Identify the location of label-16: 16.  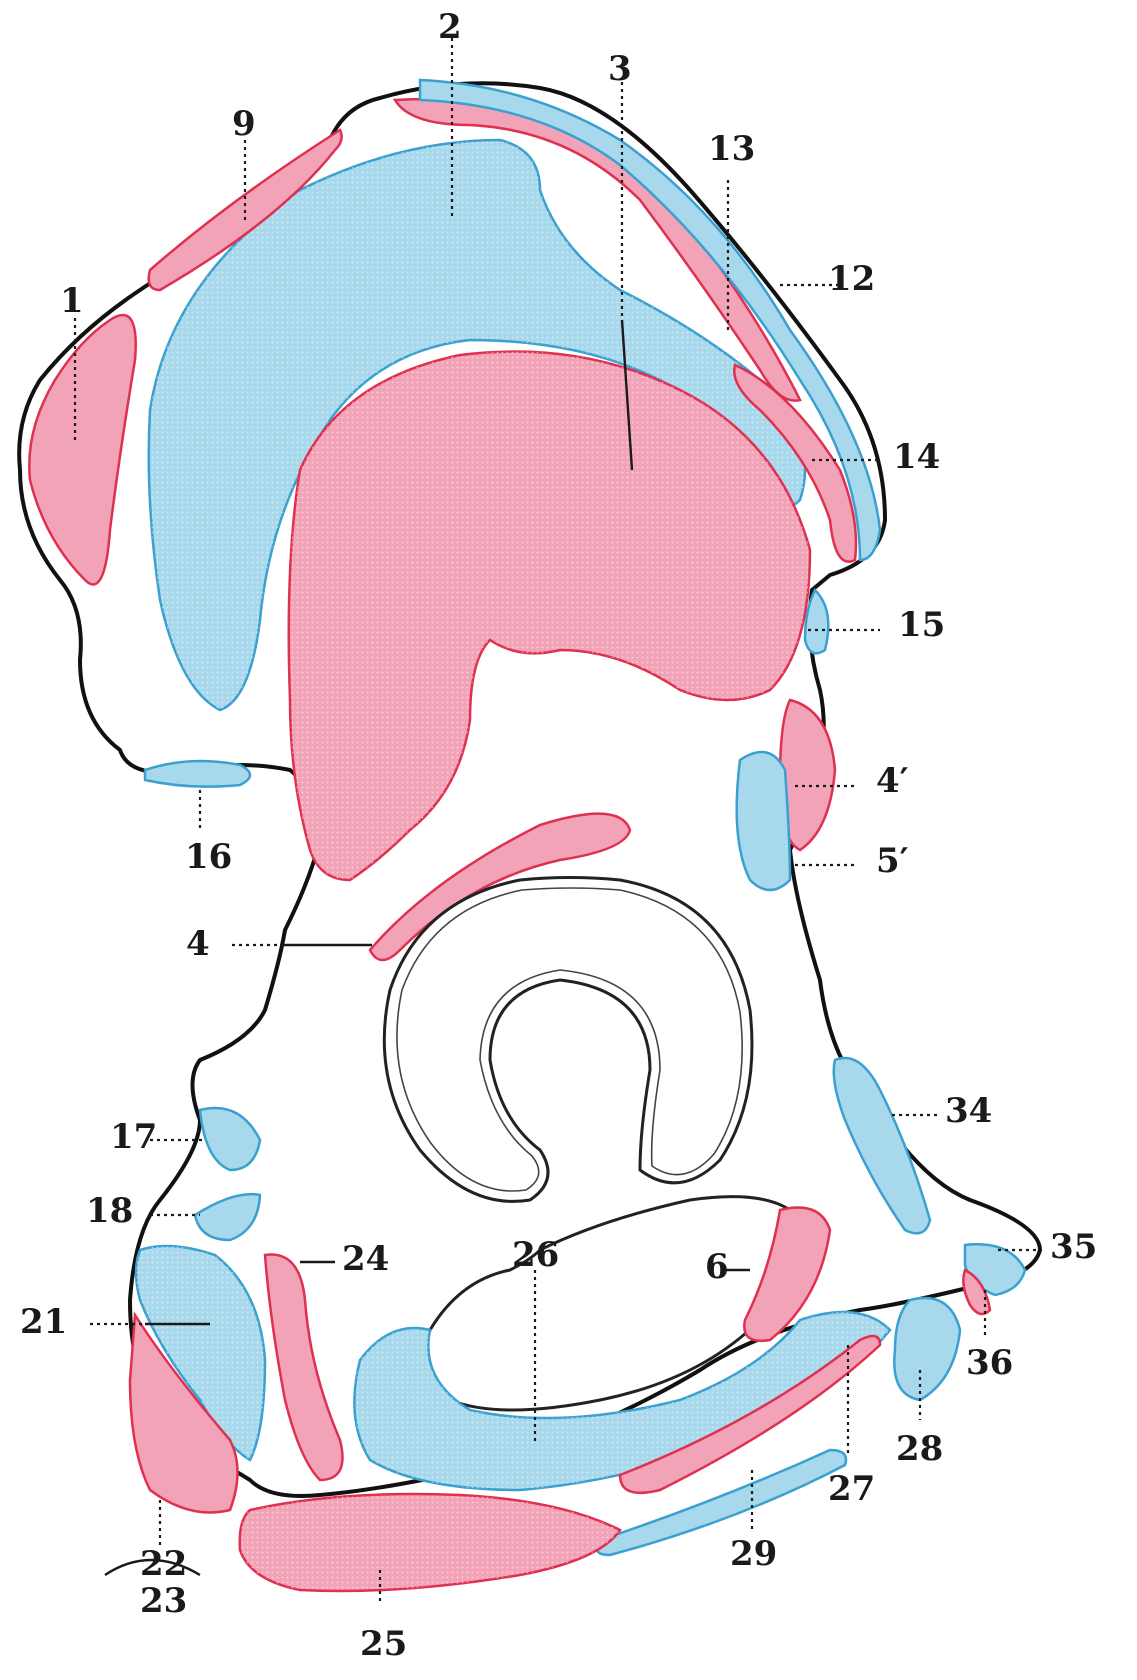
(208, 857).